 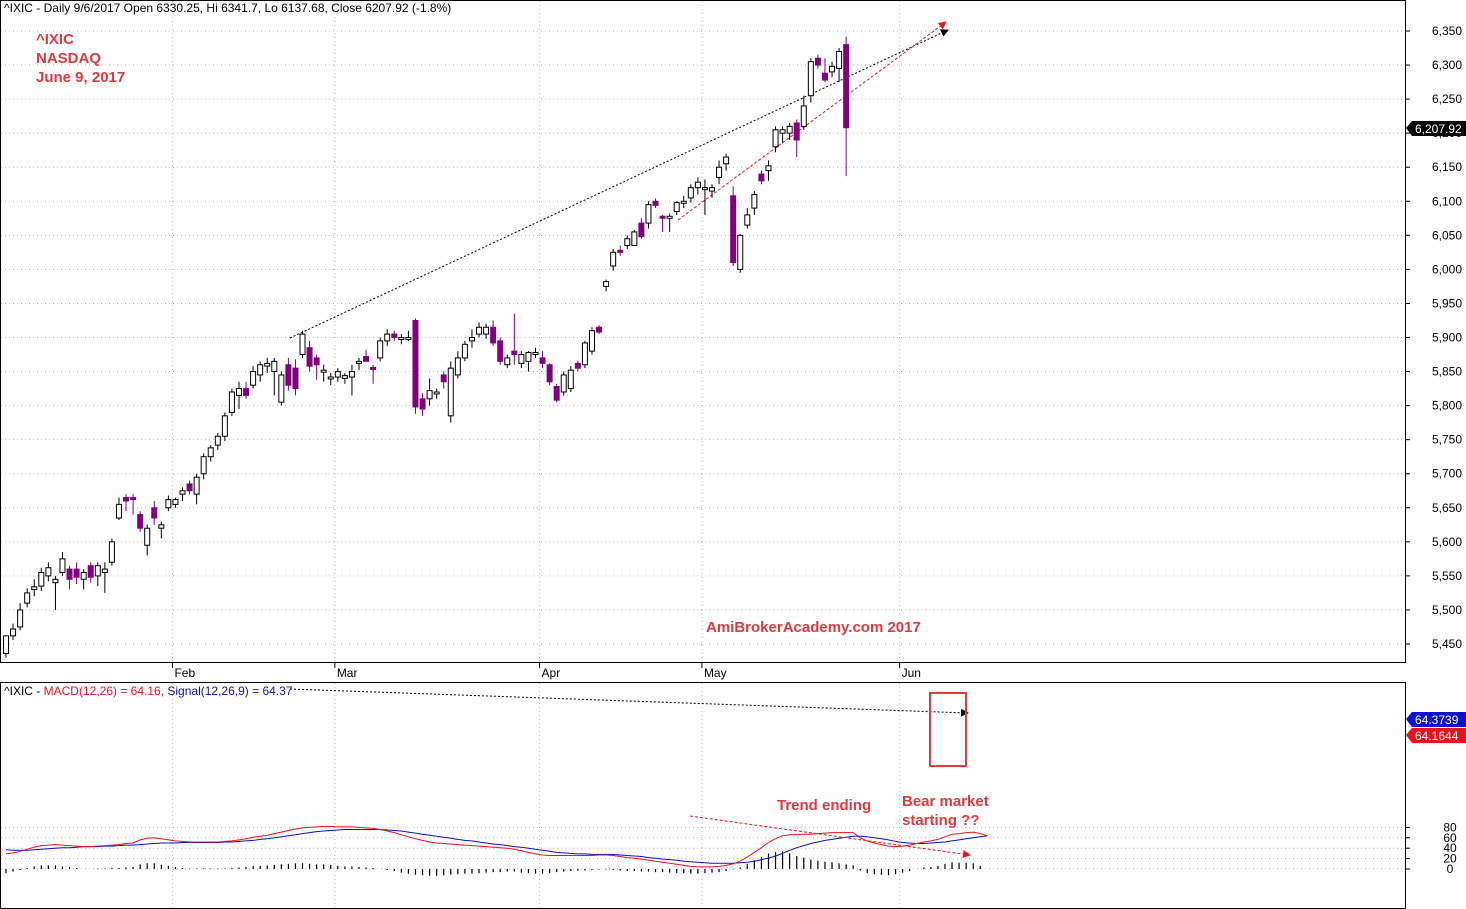 What do you see at coordinates (1447, 644) in the screenshot?
I see `price-tick-label: 5,450` at bounding box center [1447, 644].